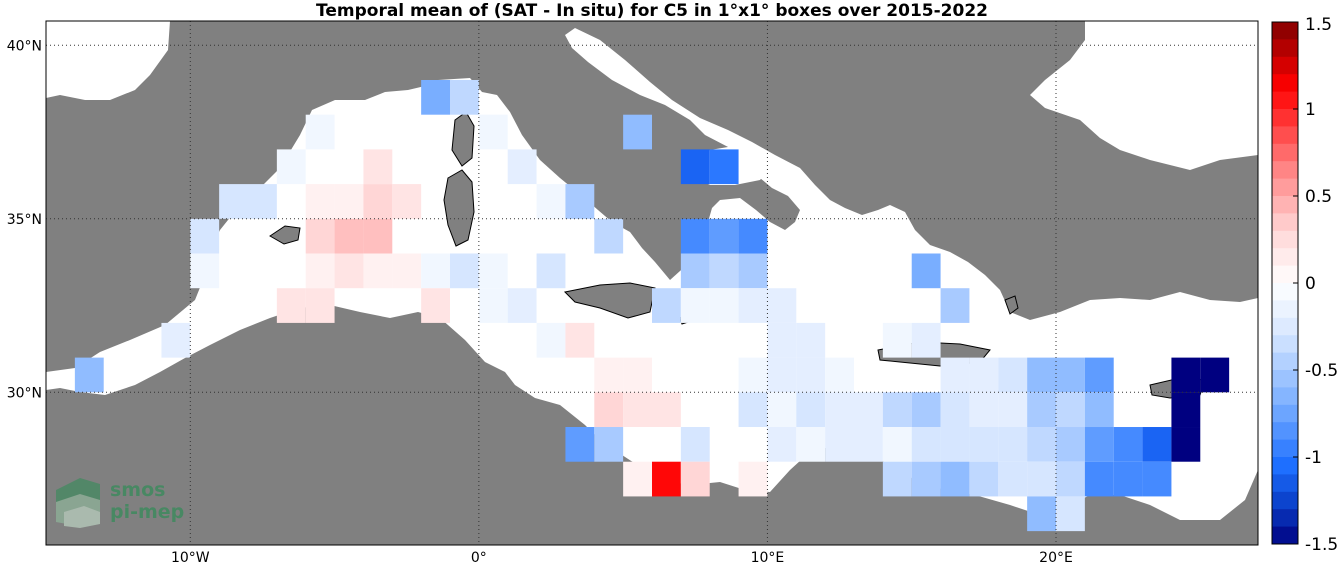  What do you see at coordinates (1304, 285) in the screenshot?
I see `colorbar: 1.5 1 0.5 0 -0.5 -1 -1.5` at bounding box center [1304, 285].